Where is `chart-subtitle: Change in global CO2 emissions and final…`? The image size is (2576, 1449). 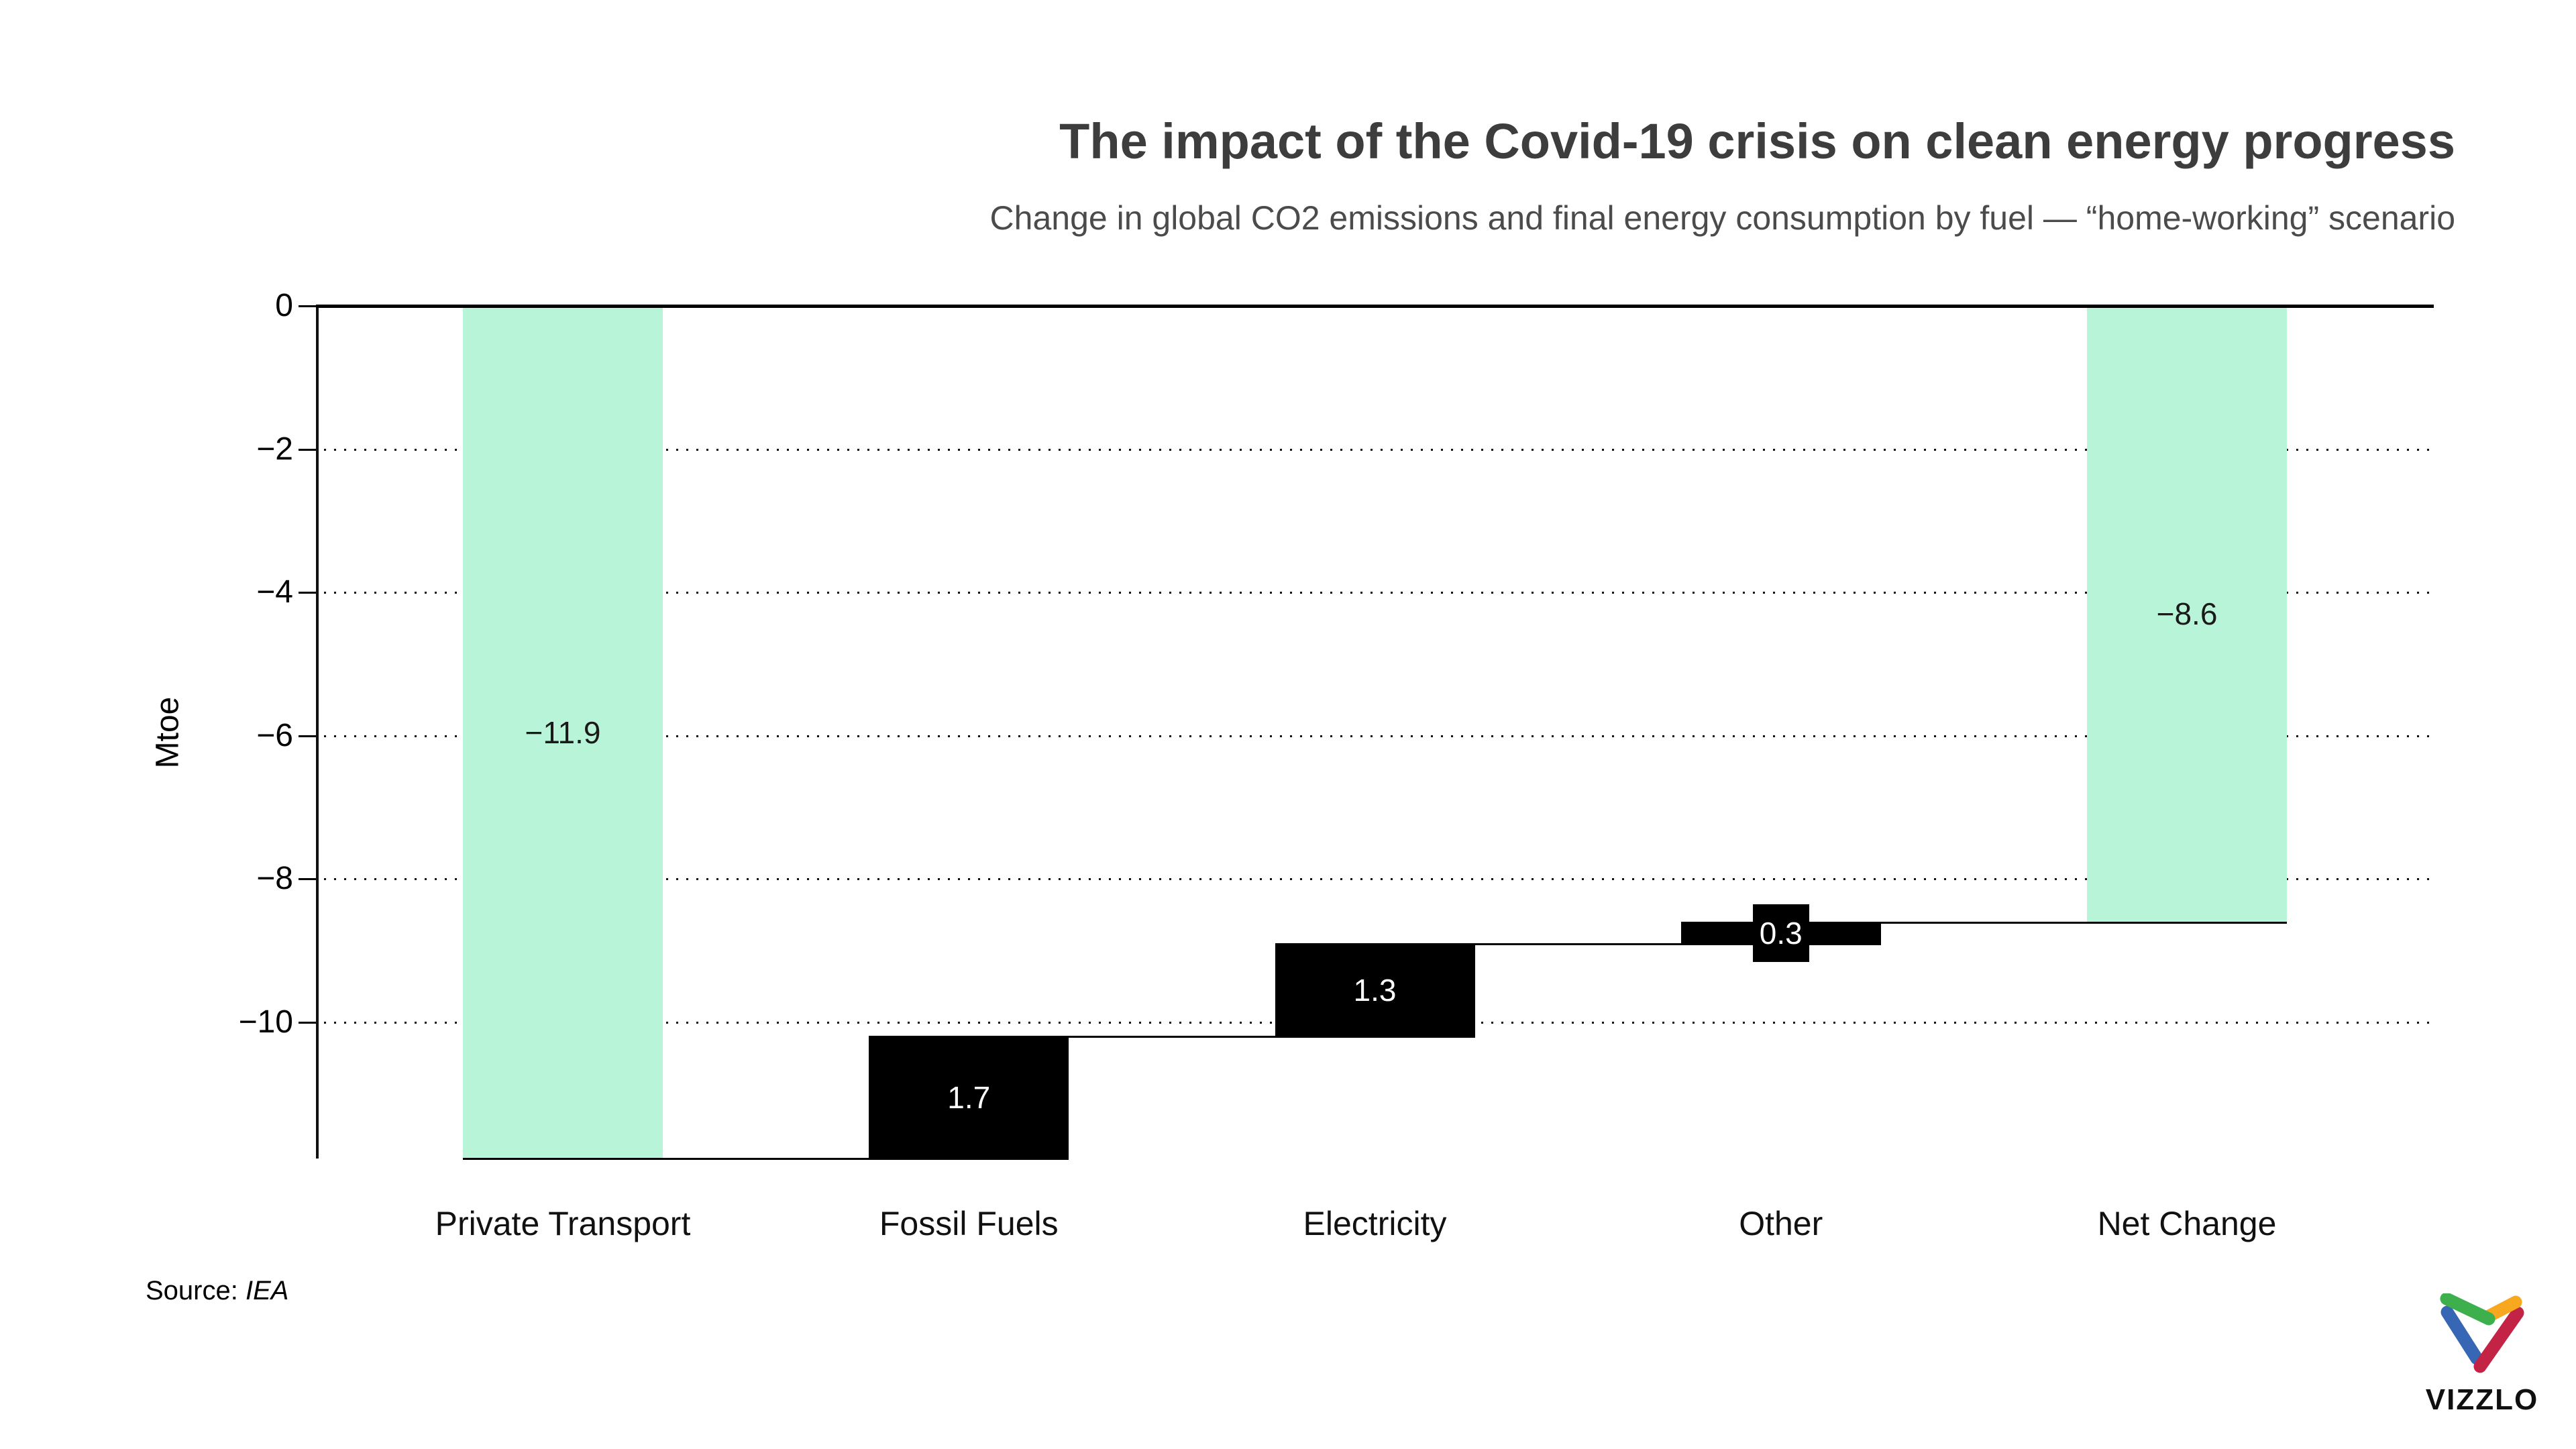 chart-subtitle: Change in global CO2 emissions and final… is located at coordinates (1722, 218).